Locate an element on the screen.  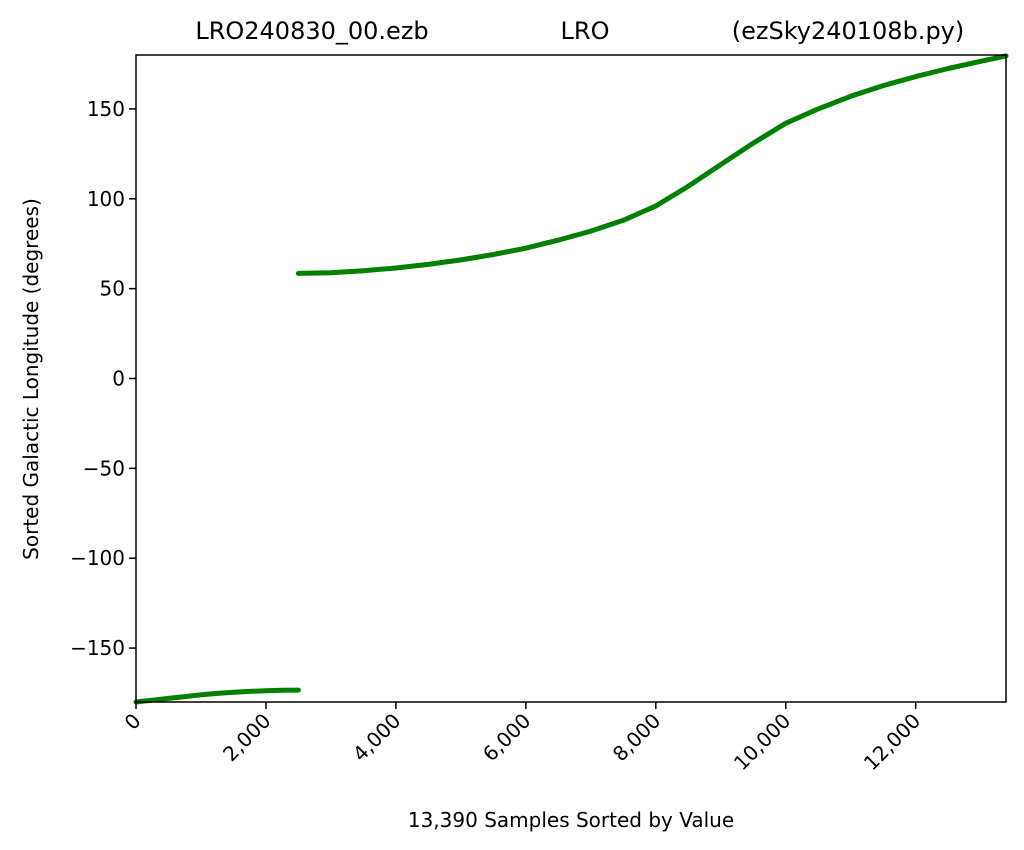
y-tick-label: −50 is located at coordinates (104, 468).